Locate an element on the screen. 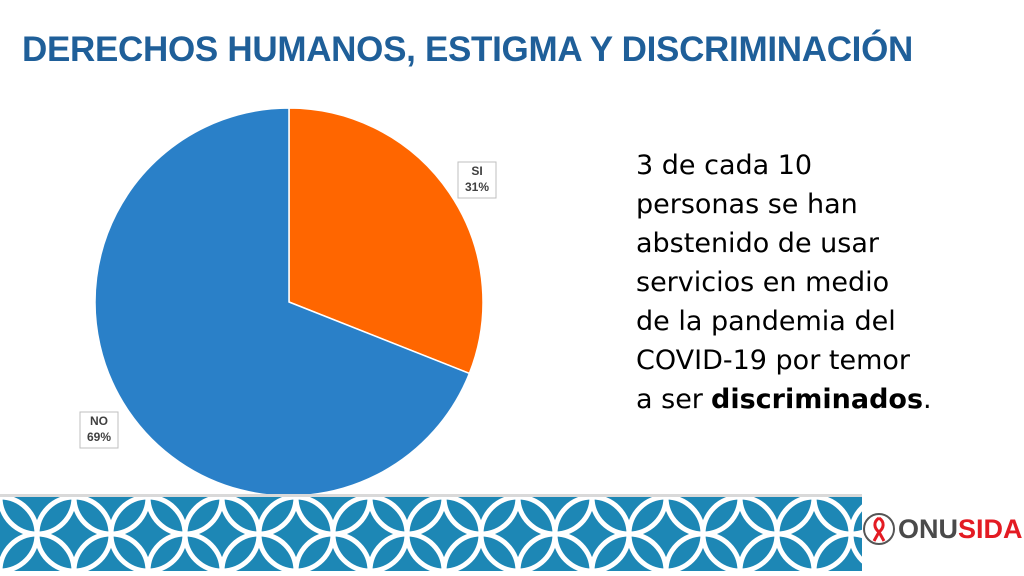  text-line: a ser discriminados. is located at coordinates (784, 399).